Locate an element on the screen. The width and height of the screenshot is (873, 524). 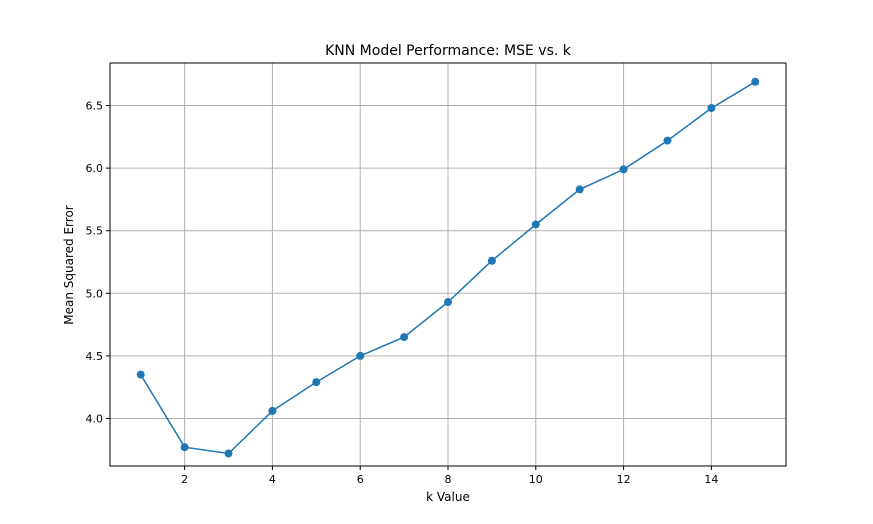
x-tick-label: 14 is located at coordinates (711, 479).